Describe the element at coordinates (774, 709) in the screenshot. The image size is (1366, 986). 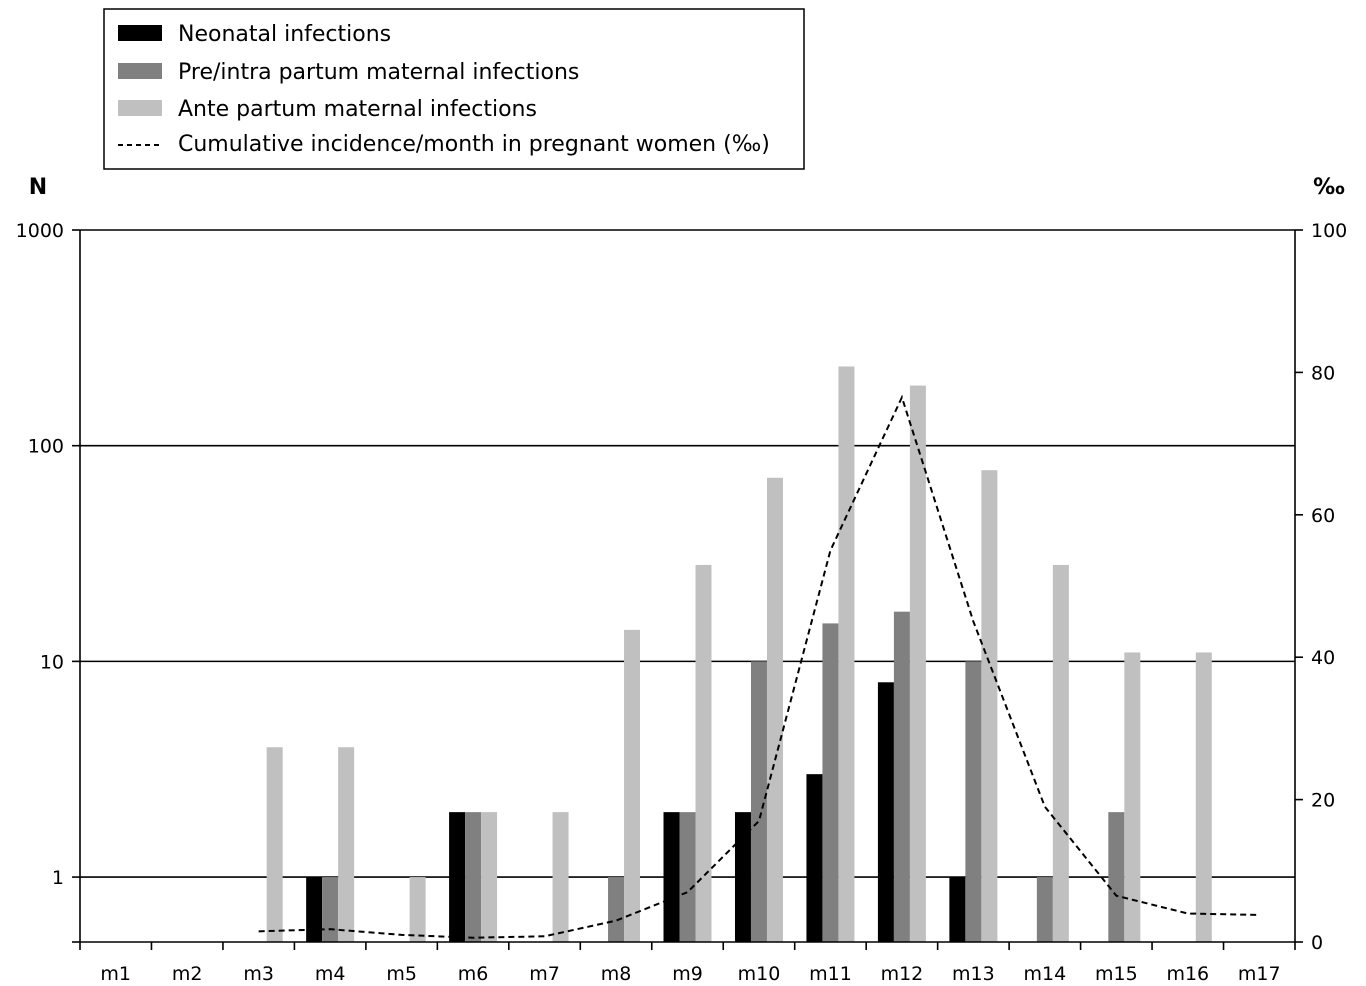
I see `bar-m10-s3` at that location.